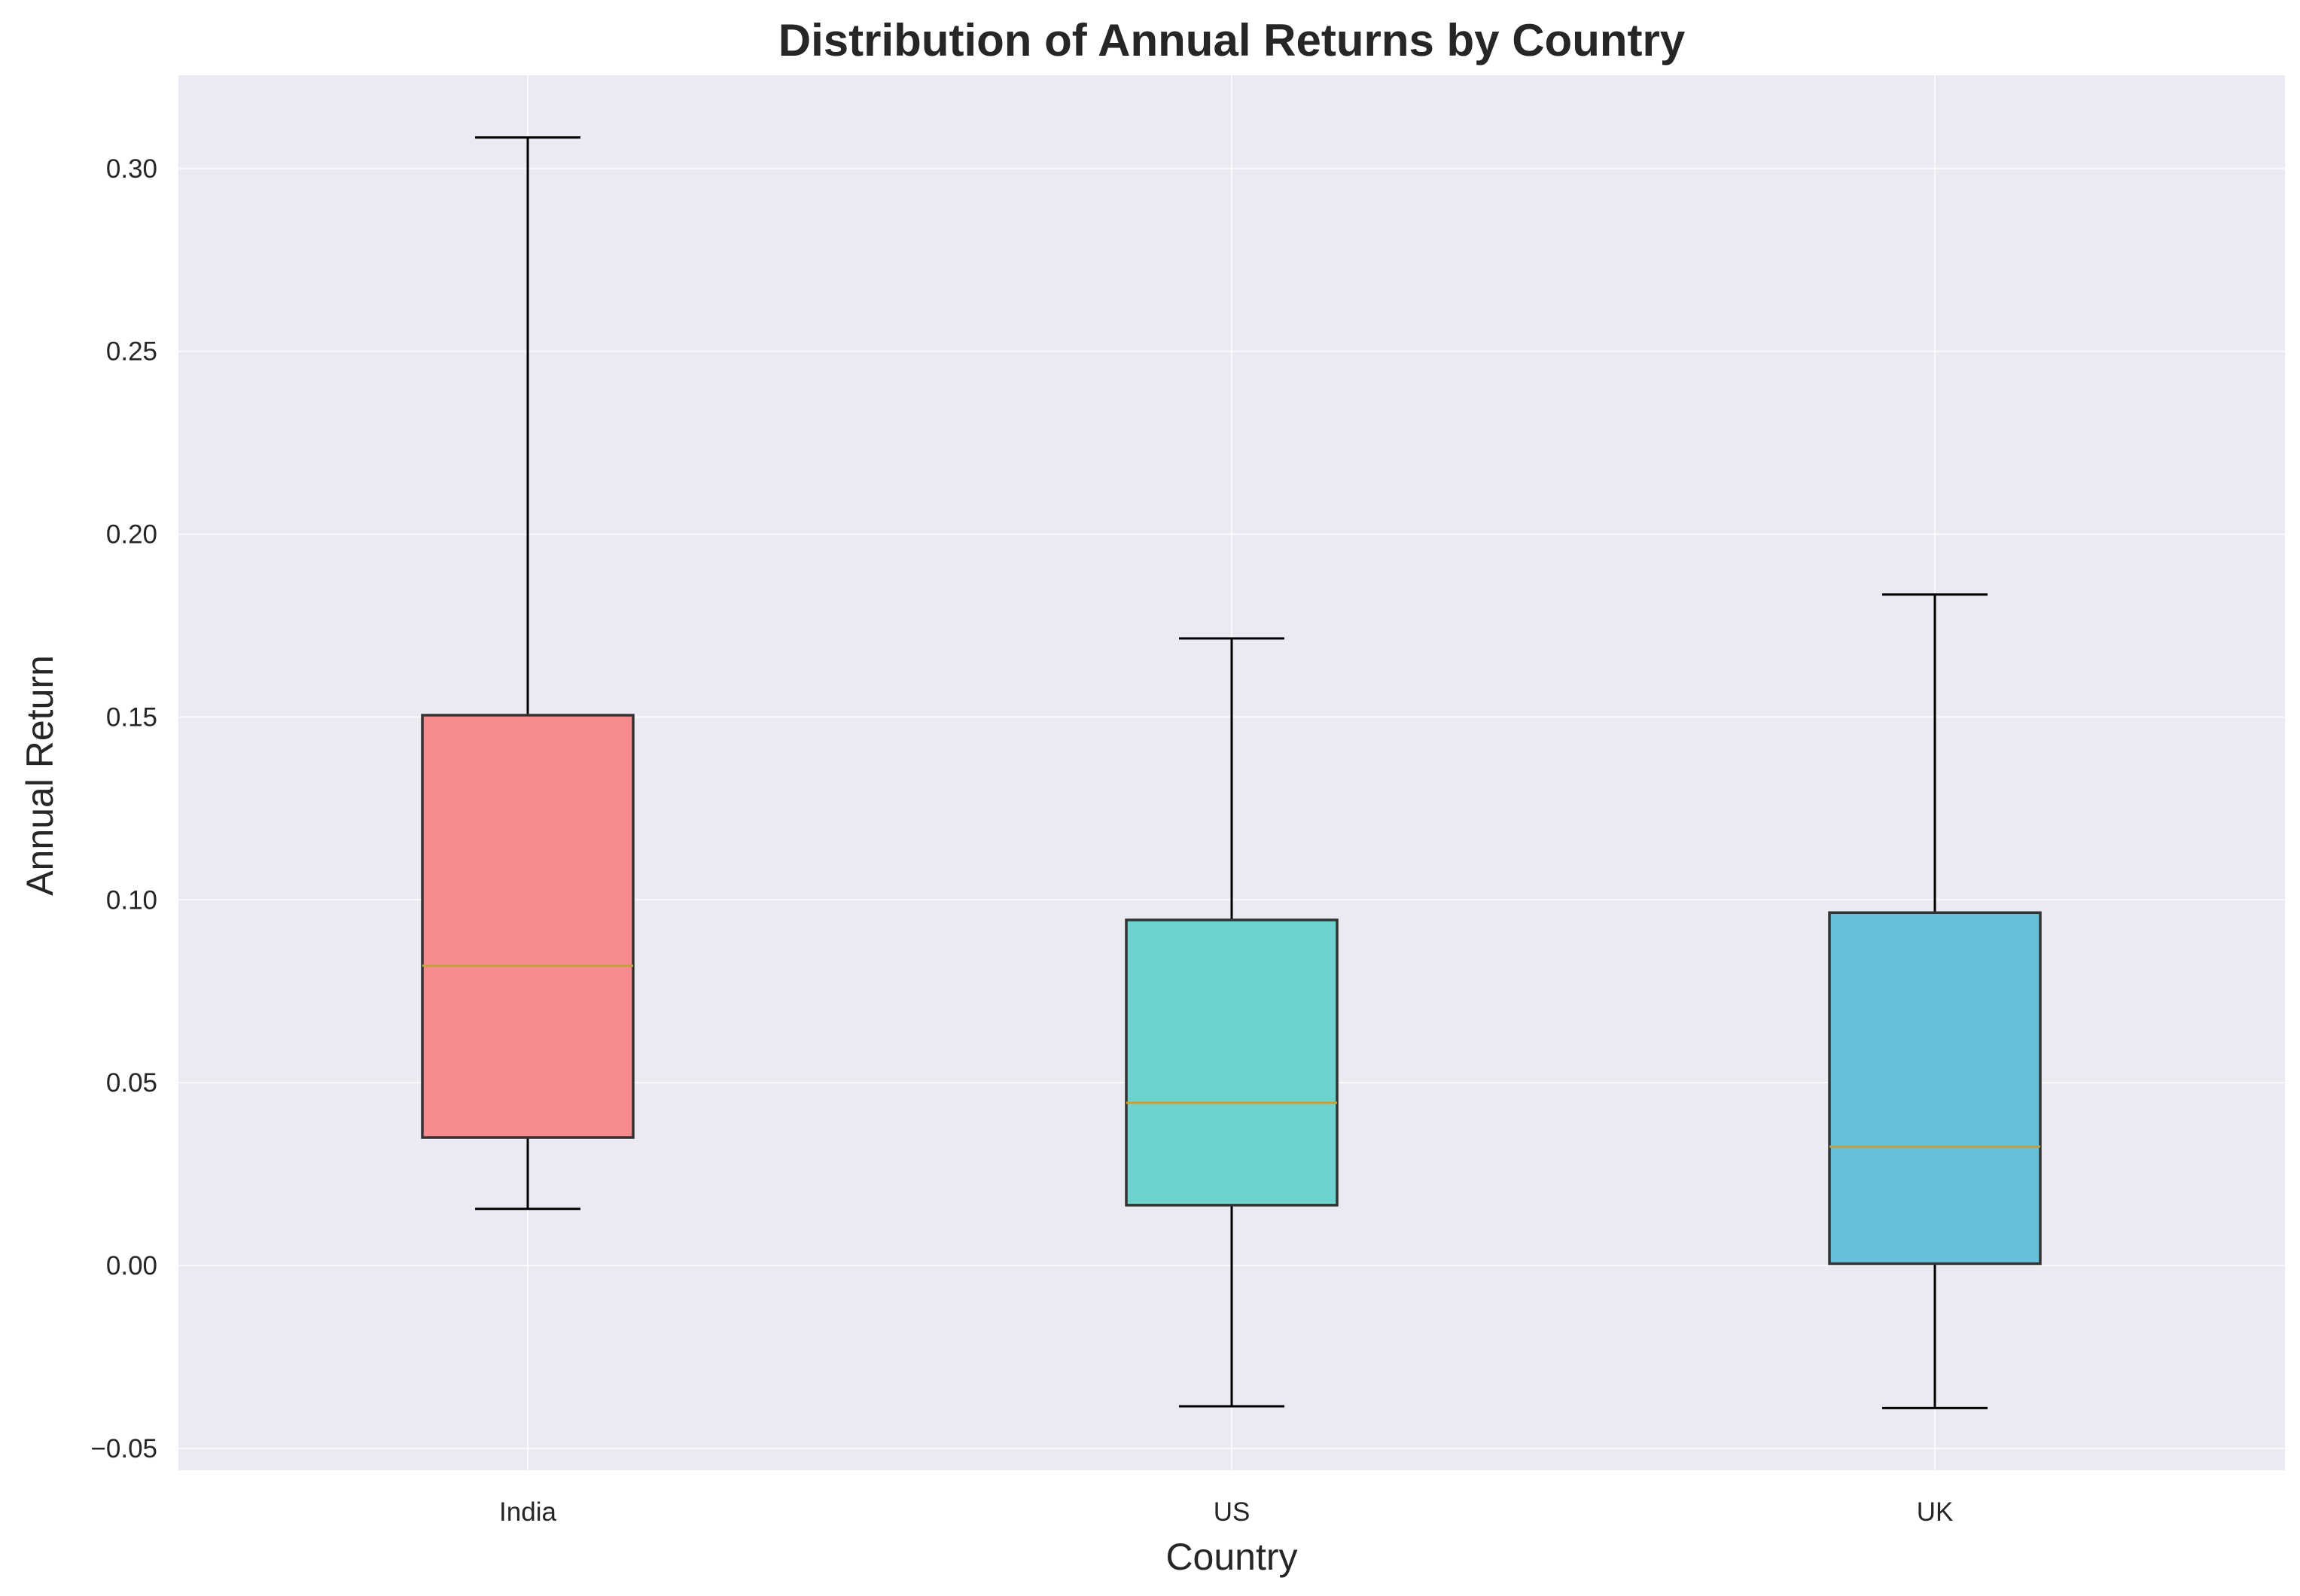 This screenshot has width=2300, height=1596. Describe the element at coordinates (131, 352) in the screenshot. I see `y-tick-label: 0.25` at that location.